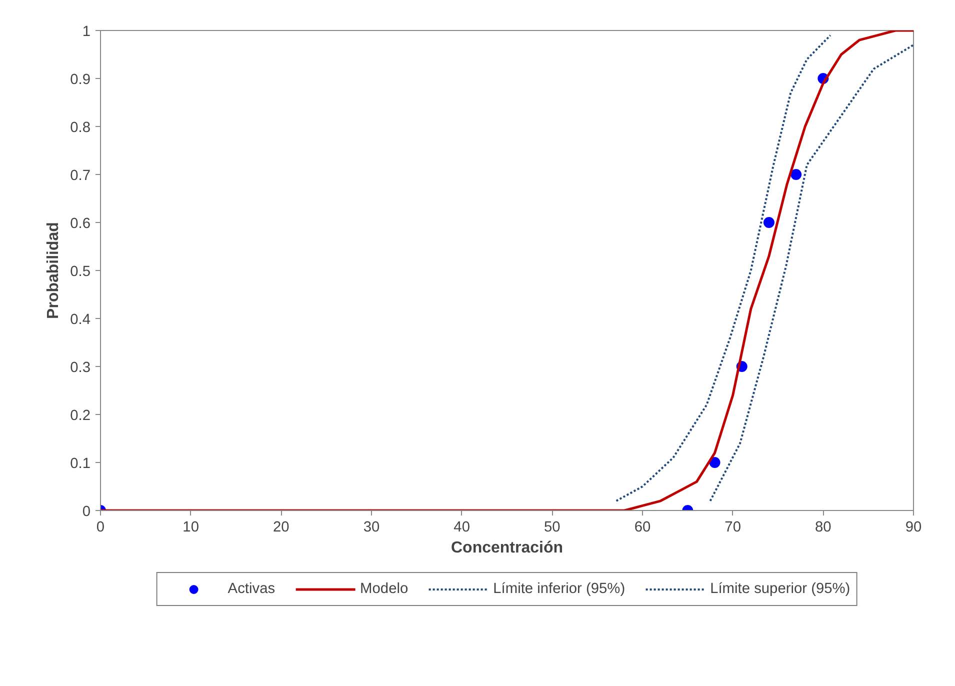  I want to click on legend-label: Límite inferior (95%), so click(559, 589).